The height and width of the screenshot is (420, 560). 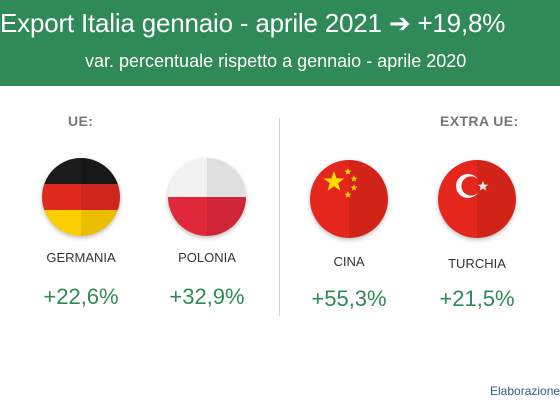 I want to click on section-divider, so click(x=279, y=217).